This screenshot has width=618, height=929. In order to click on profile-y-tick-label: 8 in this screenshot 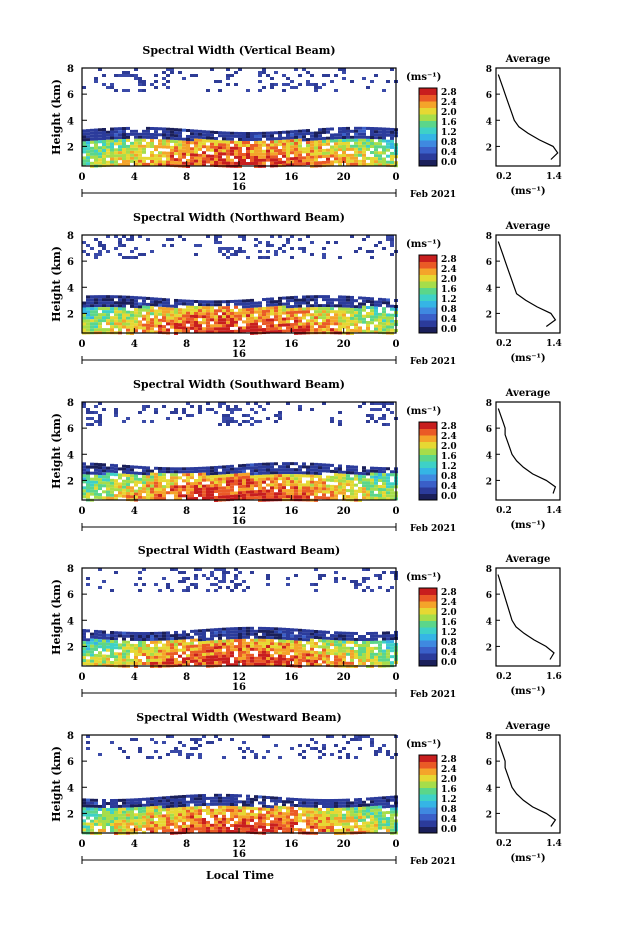, I will do `click(489, 570)`.